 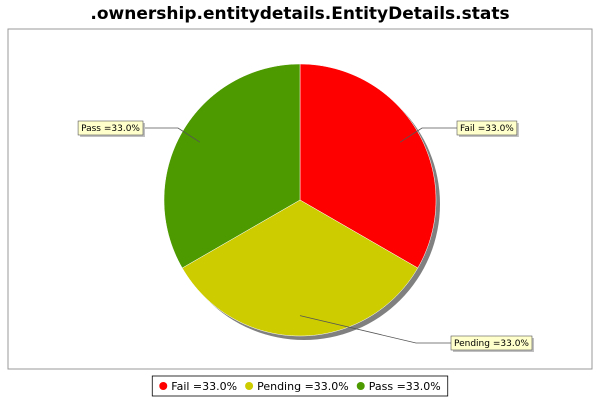 I want to click on legend-border, so click(x=300, y=386).